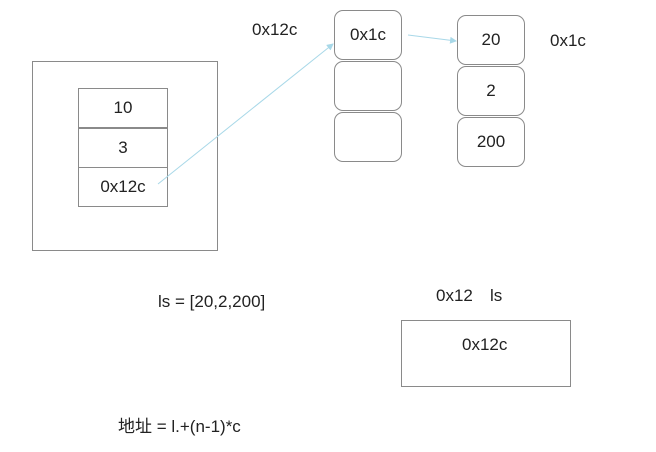 The width and height of the screenshot is (656, 452). I want to click on list-address-label: 0x12c, so click(275, 29).